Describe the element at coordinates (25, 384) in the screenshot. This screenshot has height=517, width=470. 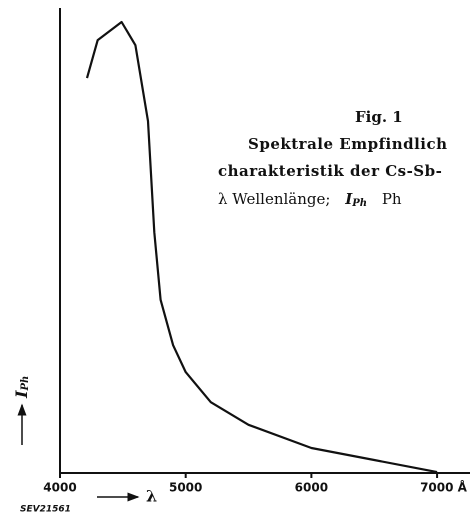
I see `y-label-subscript: Ph` at that location.